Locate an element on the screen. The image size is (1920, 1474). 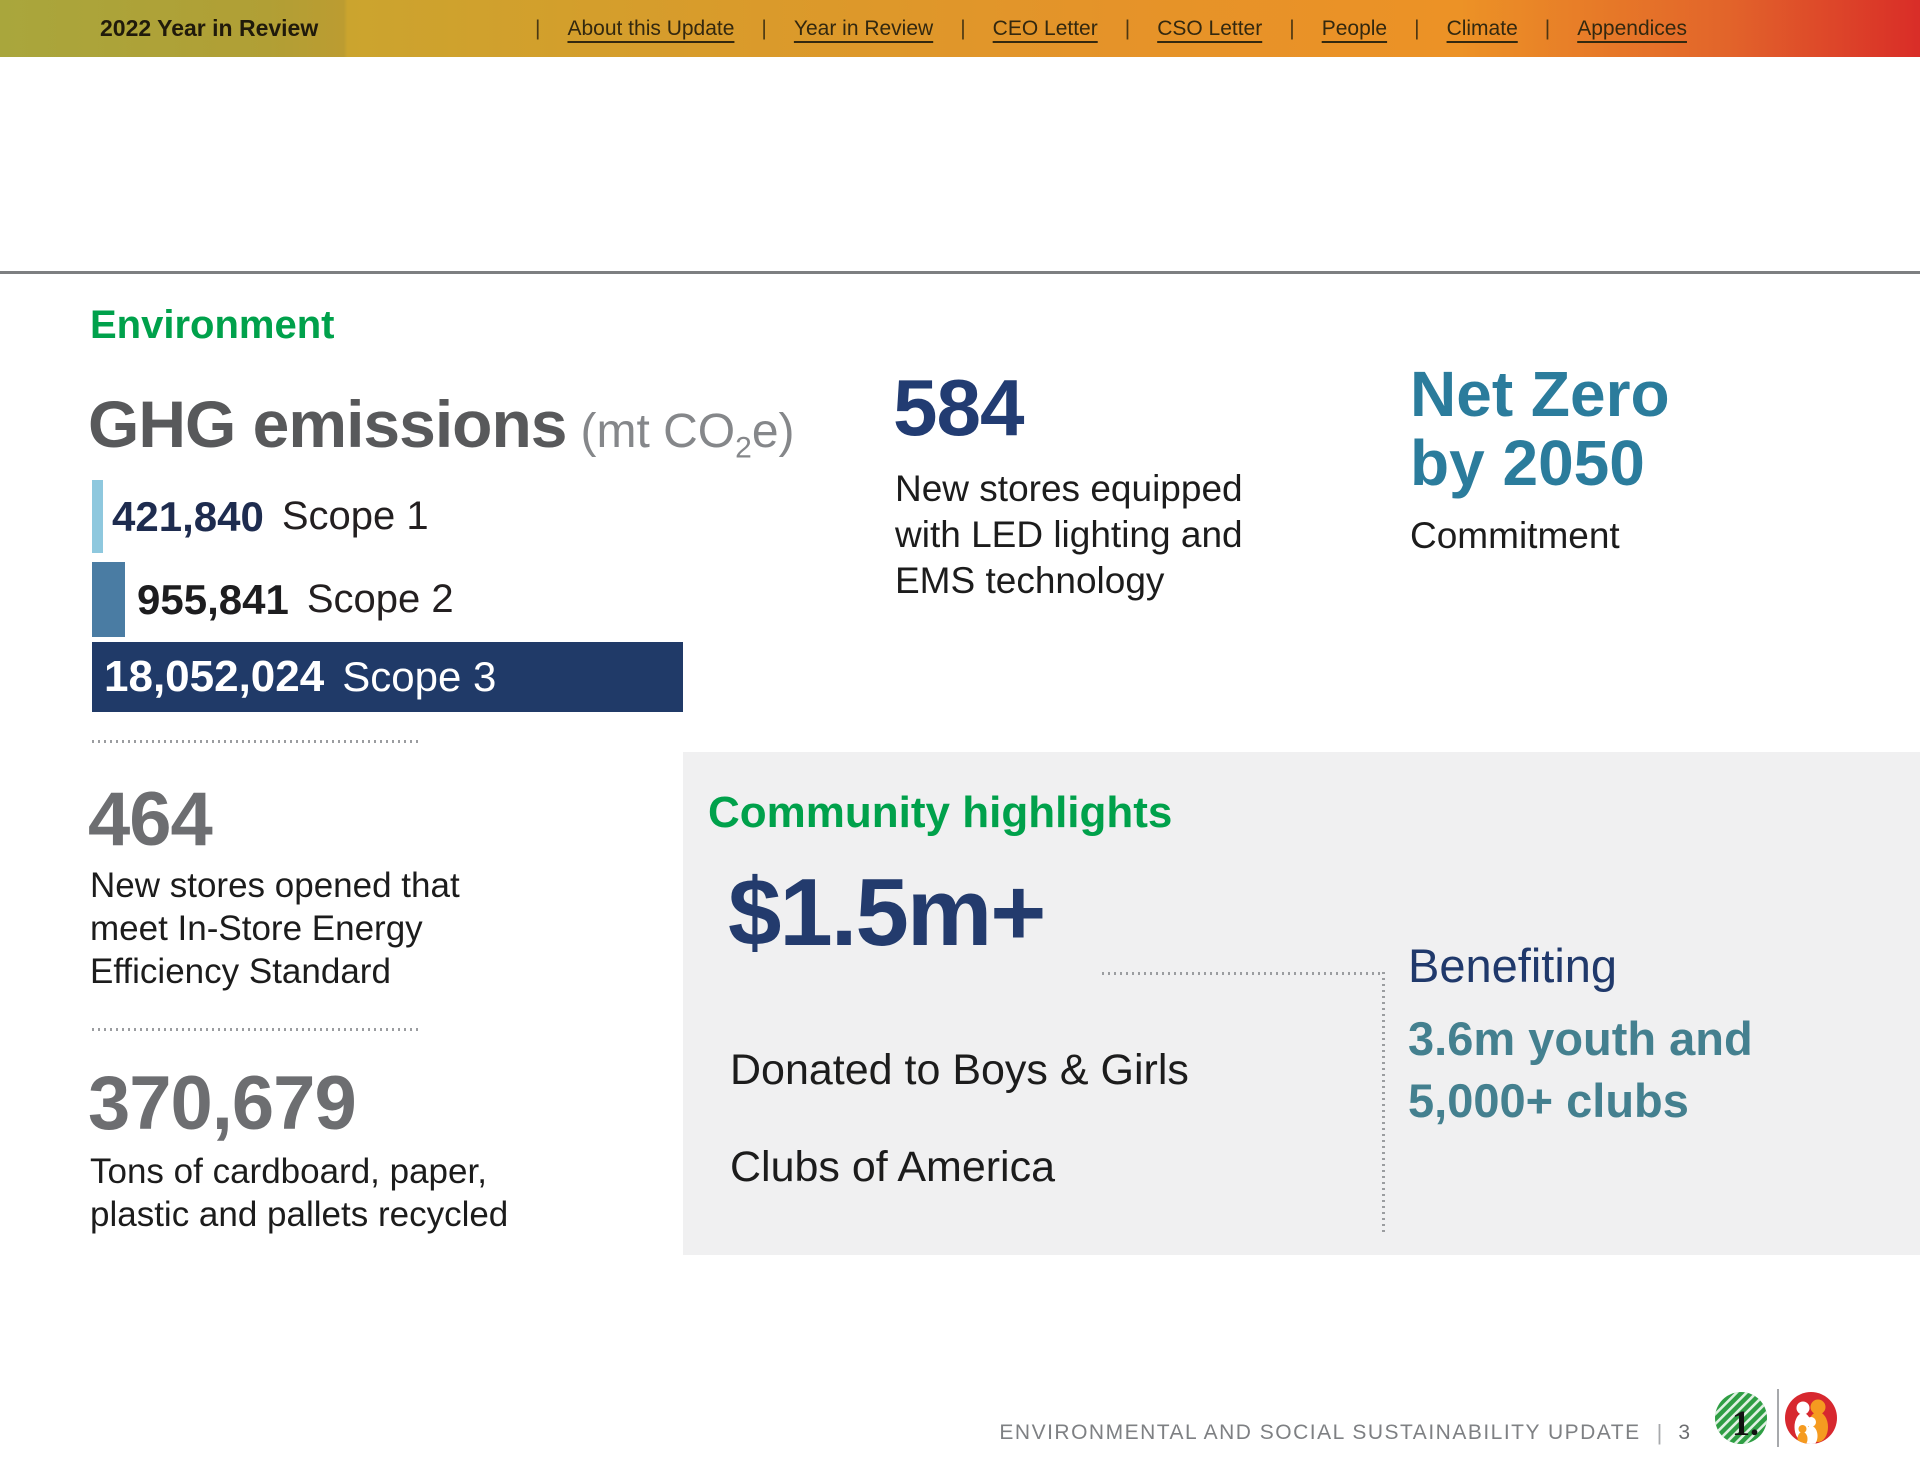
nav-link-ceo-letter: CEO Letter is located at coordinates (1045, 28).